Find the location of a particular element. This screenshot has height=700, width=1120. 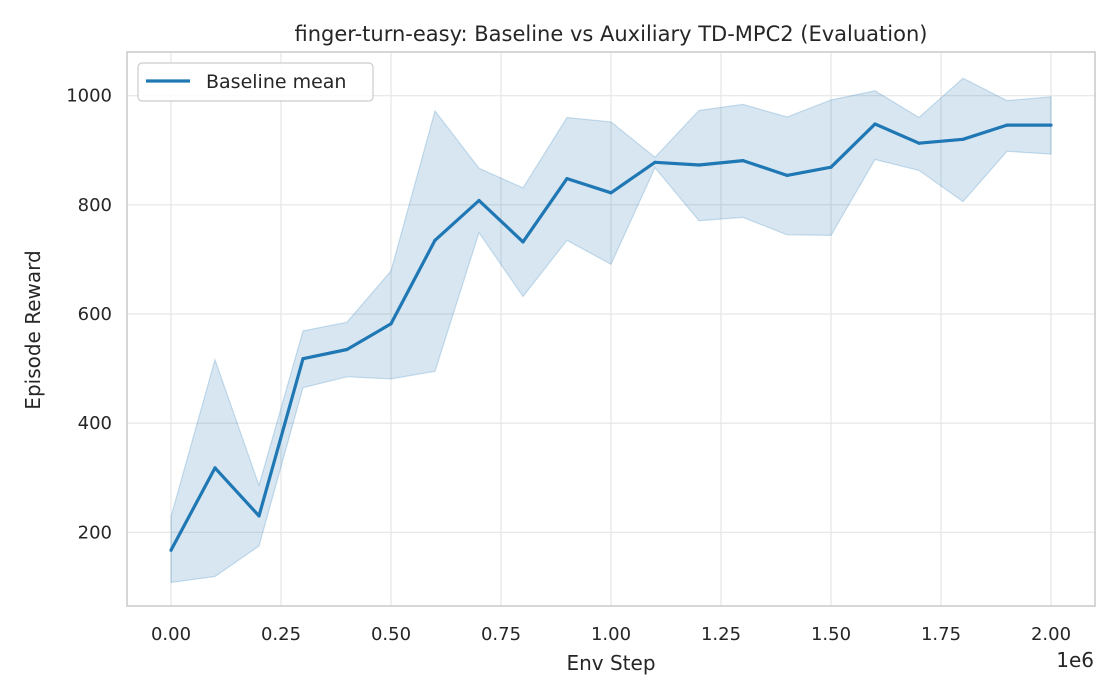

y-axis-ticks: 200 400 600 800 1000 is located at coordinates (89, 315).